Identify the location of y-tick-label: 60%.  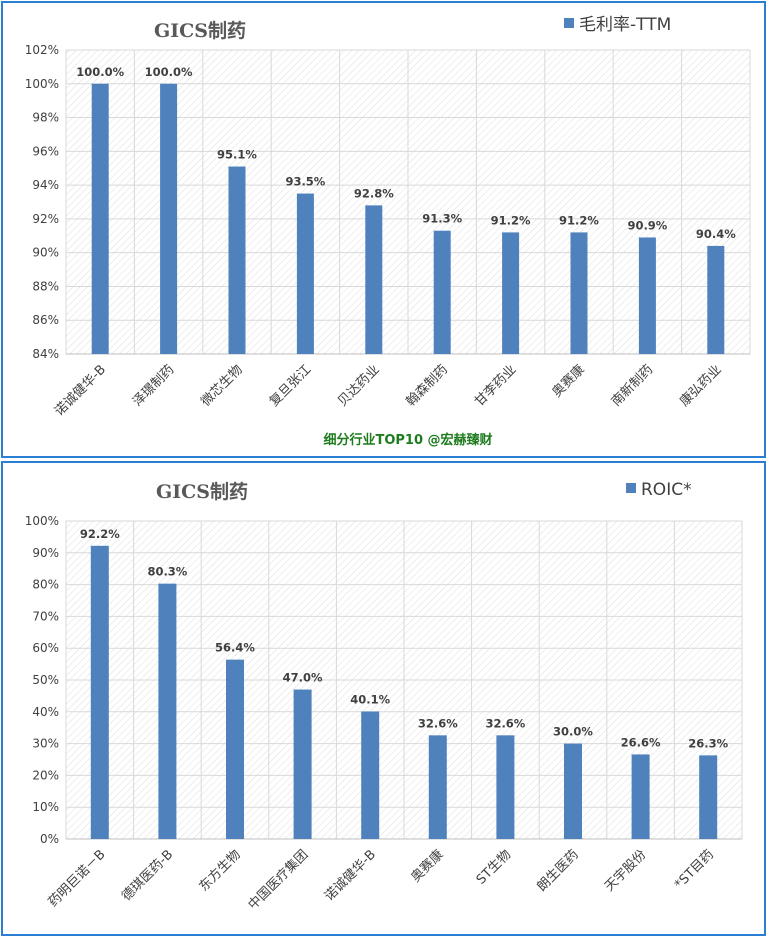
(45, 648).